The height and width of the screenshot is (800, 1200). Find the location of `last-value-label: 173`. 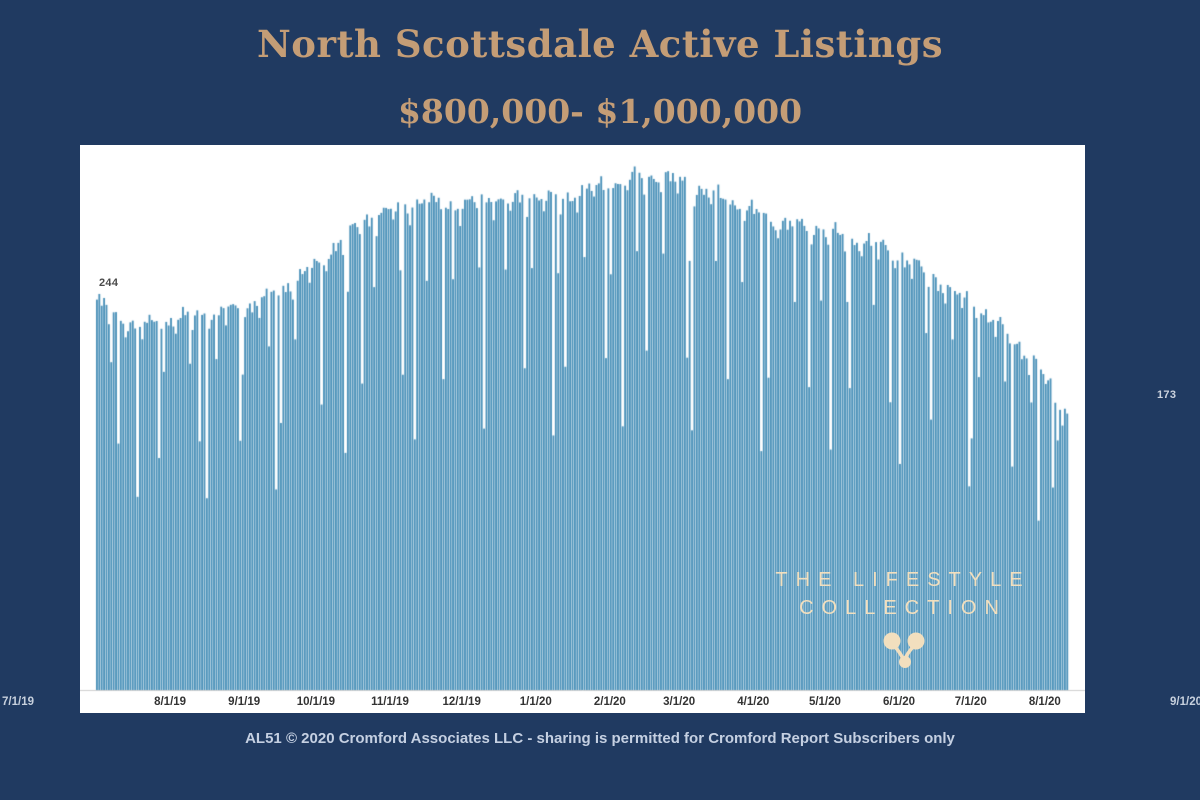

last-value-label: 173 is located at coordinates (1167, 395).